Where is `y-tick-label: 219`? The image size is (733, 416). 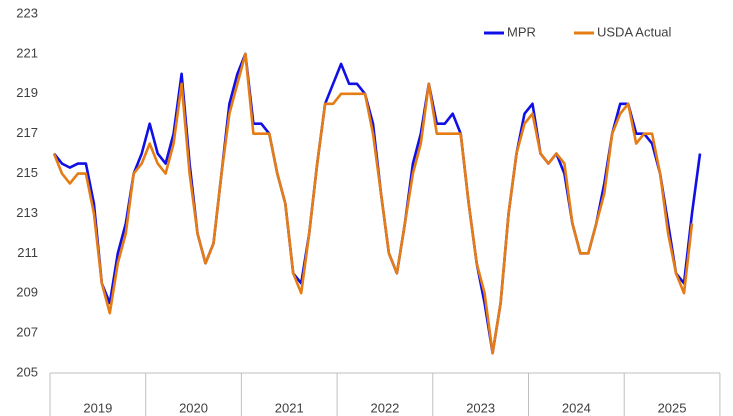 y-tick-label: 219 is located at coordinates (27, 92).